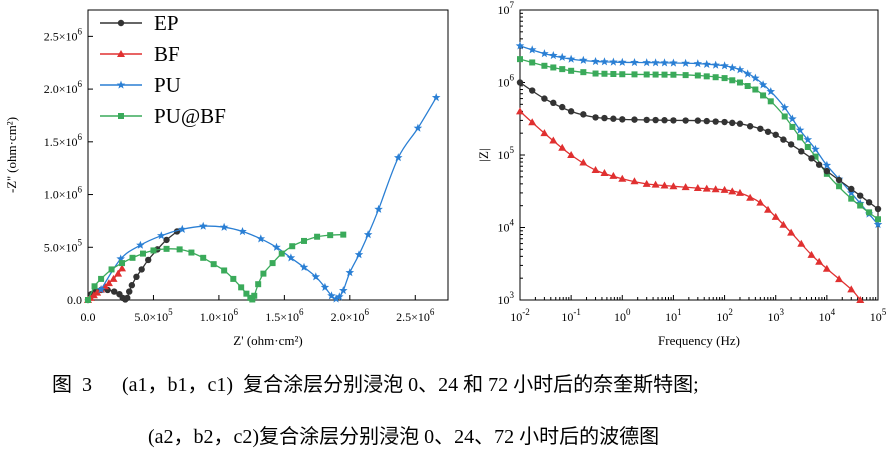  Describe the element at coordinates (404, 437) in the screenshot. I see `figure-caption-line-2: (a2，b2，c2)复合涂层分别浸泡 0、24、72 小时后的波德图` at that location.